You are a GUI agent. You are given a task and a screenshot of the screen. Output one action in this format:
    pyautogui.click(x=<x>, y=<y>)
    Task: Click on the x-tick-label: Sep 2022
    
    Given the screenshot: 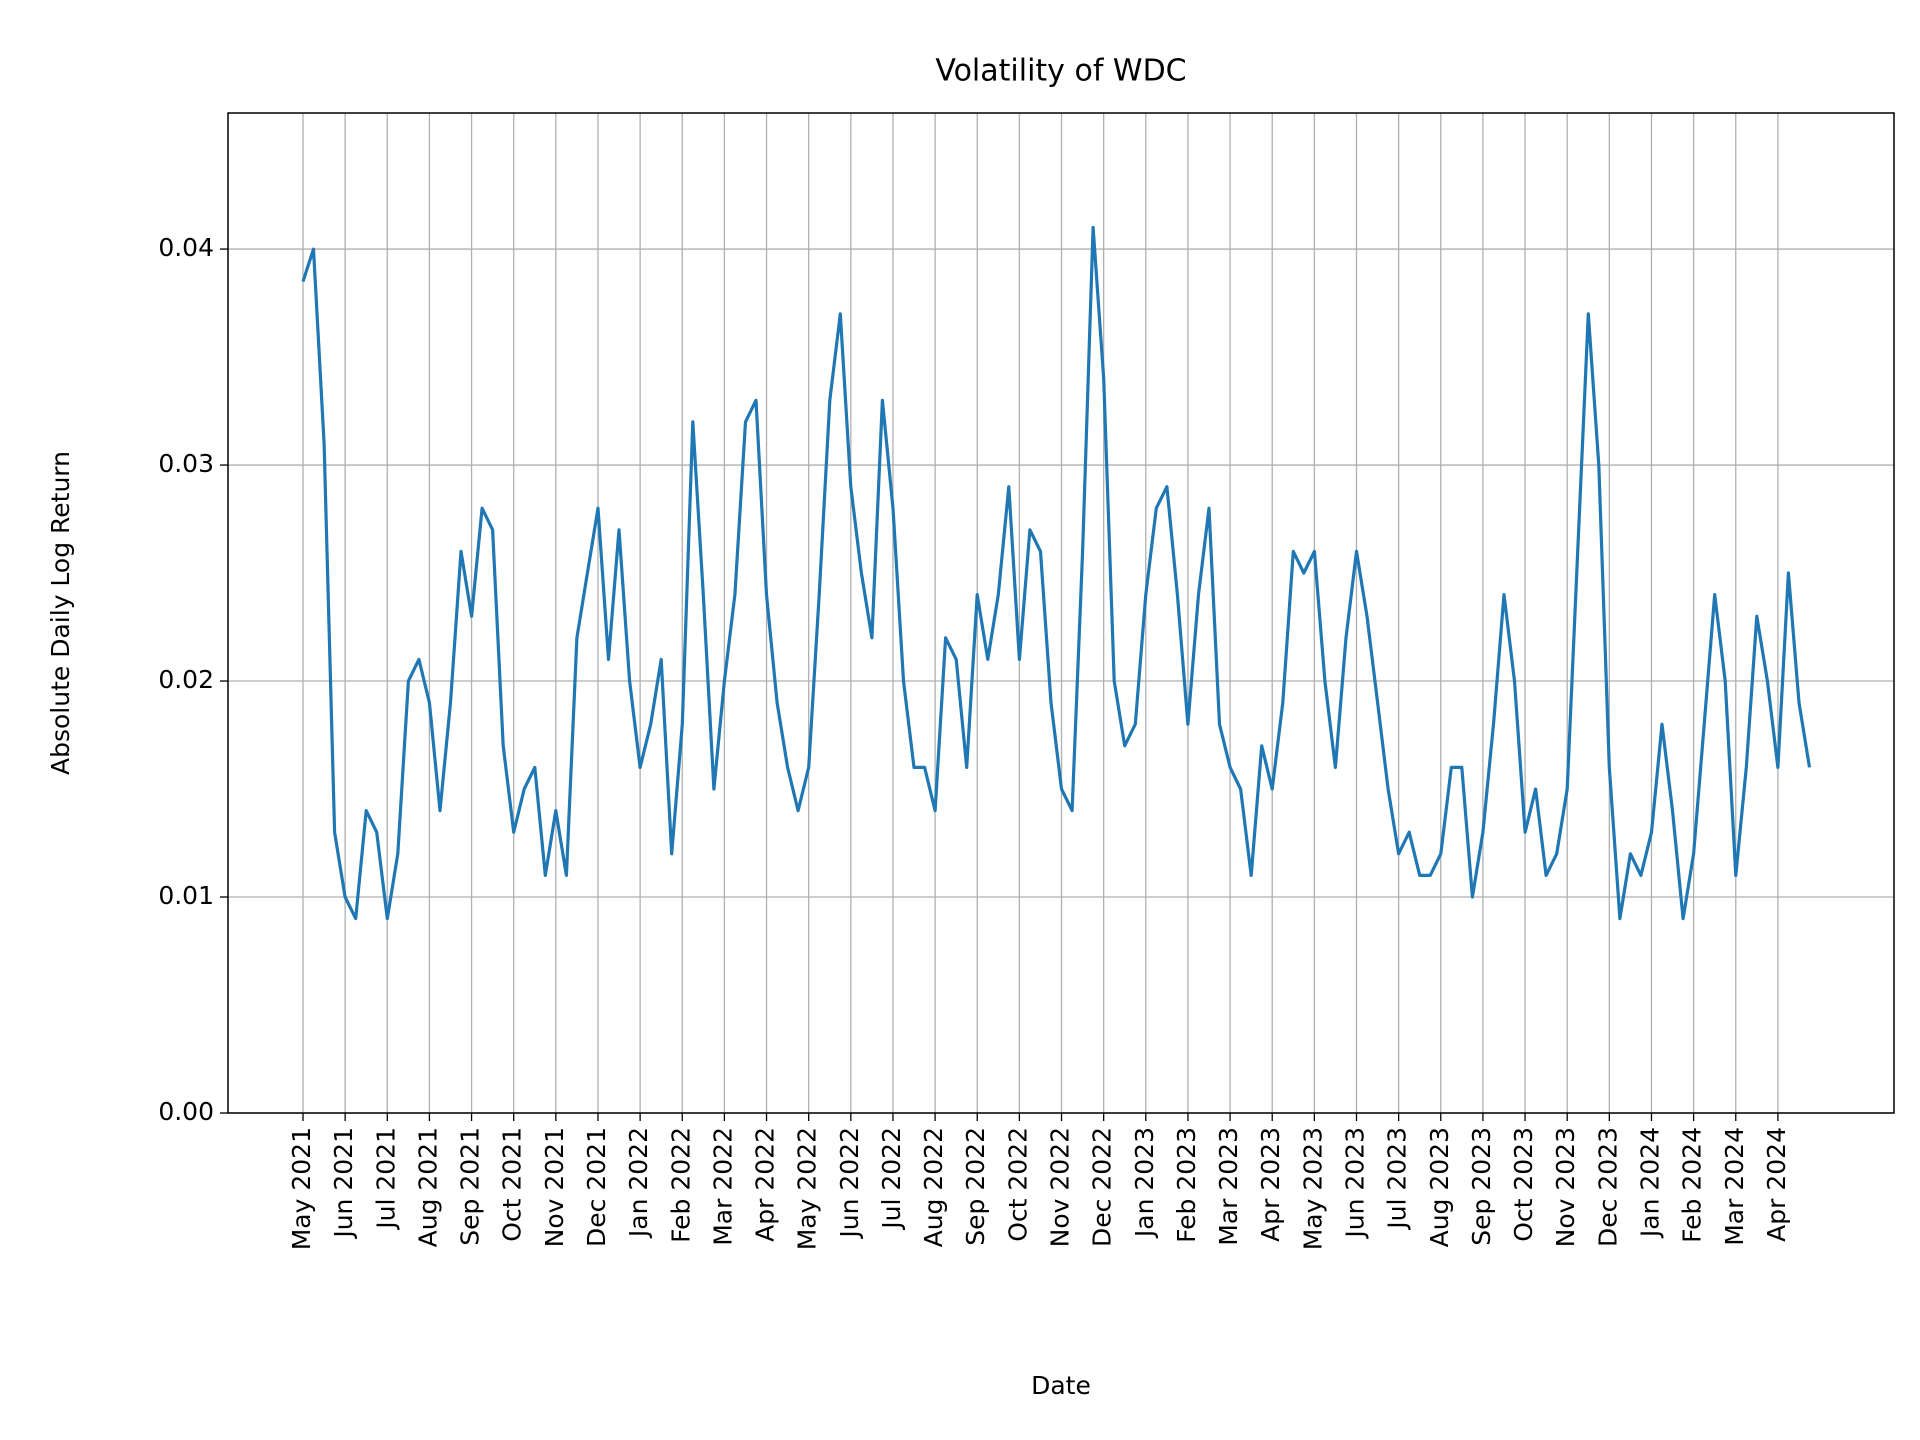 What is the action you would take?
    pyautogui.click(x=975, y=1186)
    